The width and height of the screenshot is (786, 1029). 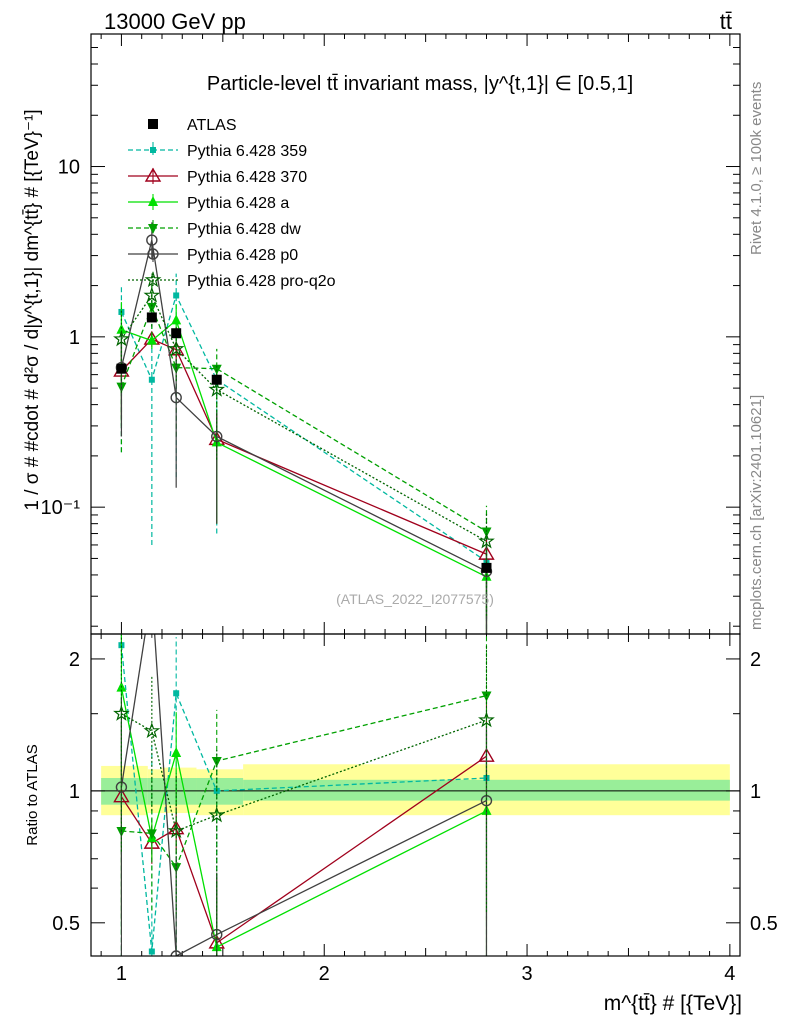 I want to click on rivet-label: Rivet 4.1.0, ≥ 100k events, so click(x=756, y=168).